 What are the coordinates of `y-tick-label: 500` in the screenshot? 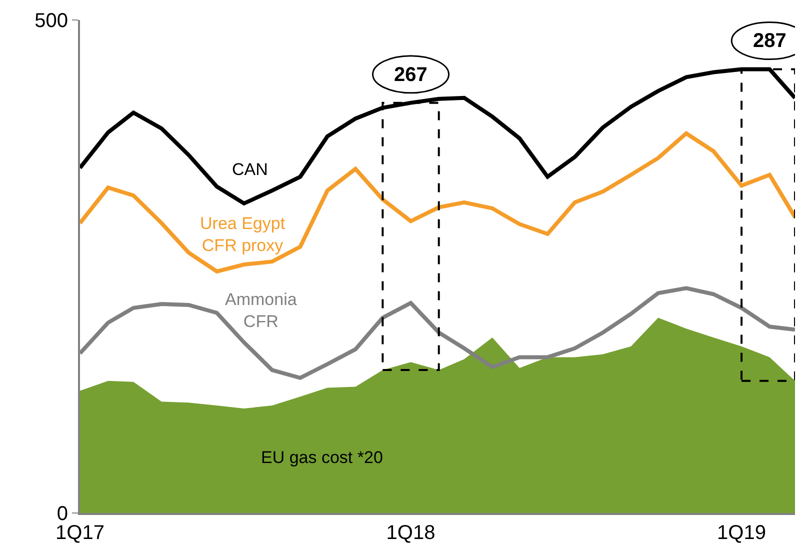 It's located at (51, 21).